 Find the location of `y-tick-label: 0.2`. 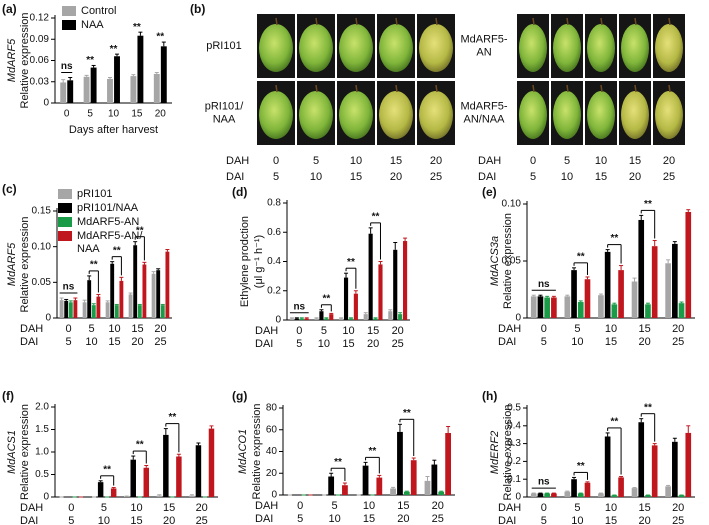

y-tick-label: 0.2 is located at coordinates (274, 290).